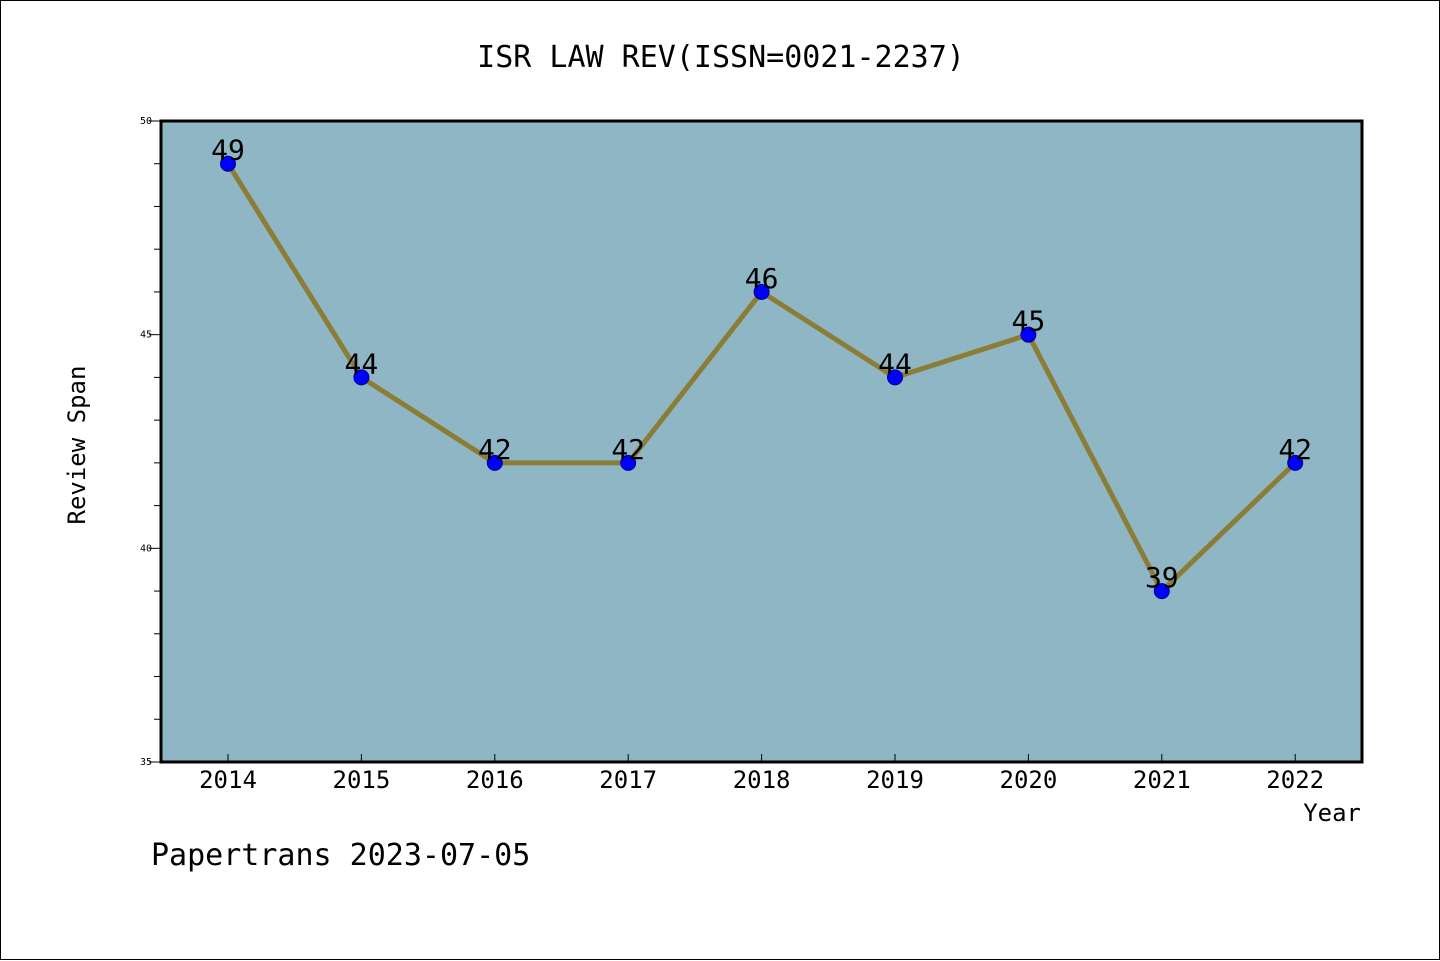  Describe the element at coordinates (895, 780) in the screenshot. I see `x-tick-label: 2019` at that location.